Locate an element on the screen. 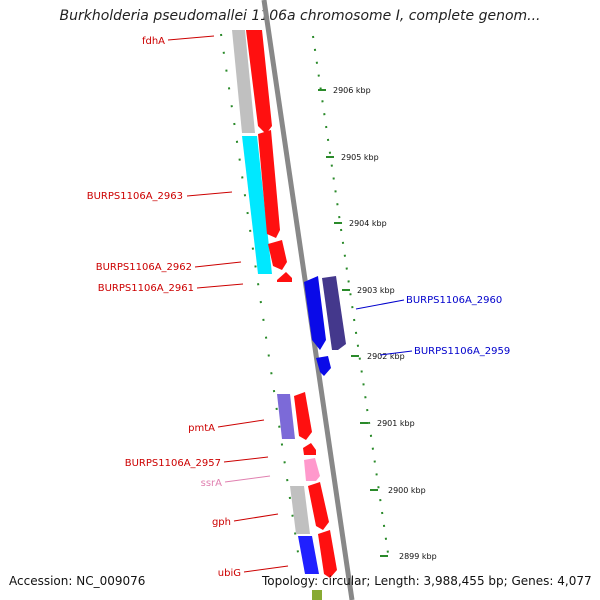 The height and width of the screenshot is (600, 600). accession-label: Accession: NC_009076 is located at coordinates (77, 581).